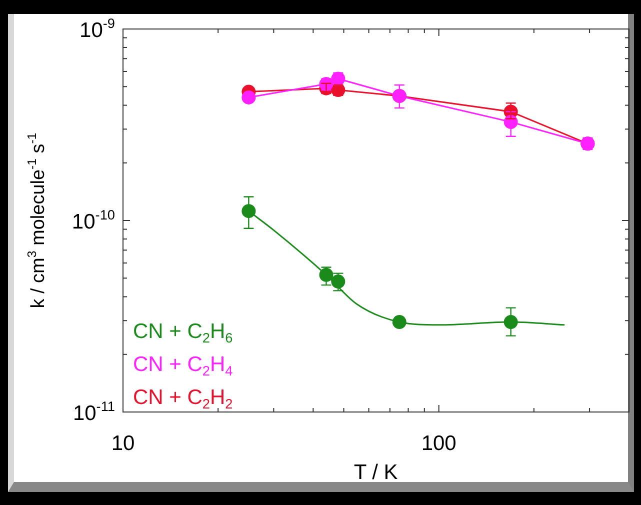  What do you see at coordinates (123, 443) in the screenshot?
I see `x-tick-label: 10` at bounding box center [123, 443].